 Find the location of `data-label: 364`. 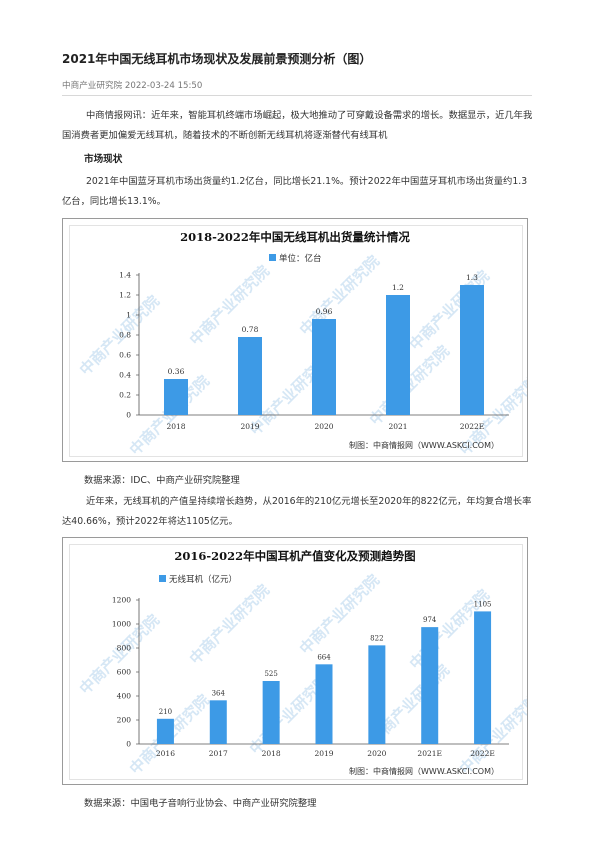

data-label: 364 is located at coordinates (219, 693).